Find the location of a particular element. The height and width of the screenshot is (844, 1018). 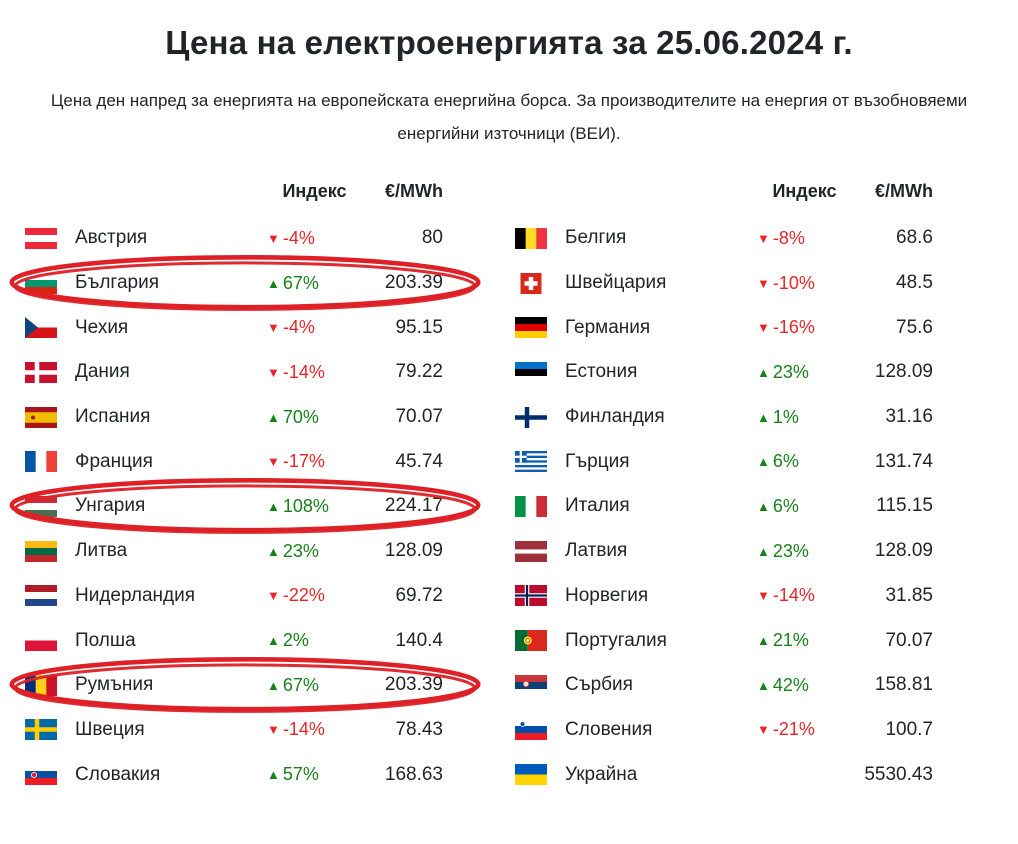

flag-serbia-icon is located at coordinates (531, 685).